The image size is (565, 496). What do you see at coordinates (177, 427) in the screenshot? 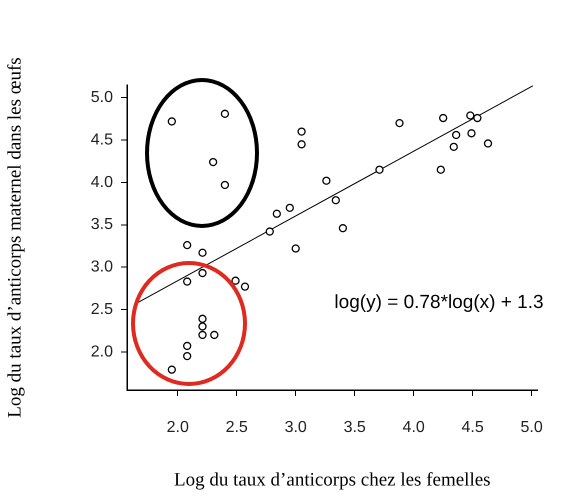
I see `x-tick-label: 2.0` at bounding box center [177, 427].